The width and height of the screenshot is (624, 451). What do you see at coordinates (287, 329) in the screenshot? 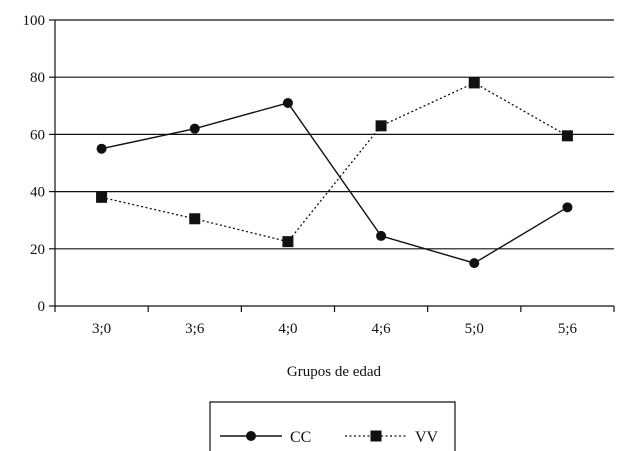
I see `x-tick-label-4;0: 4;0` at bounding box center [287, 329].